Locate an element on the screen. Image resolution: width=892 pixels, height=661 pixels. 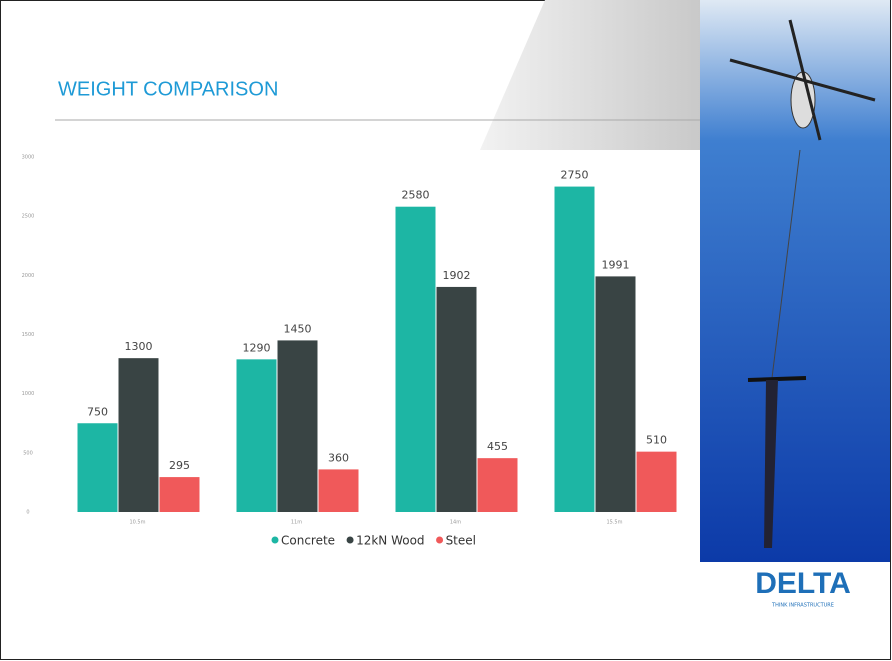
decor-shape is located at coordinates (590, 75).